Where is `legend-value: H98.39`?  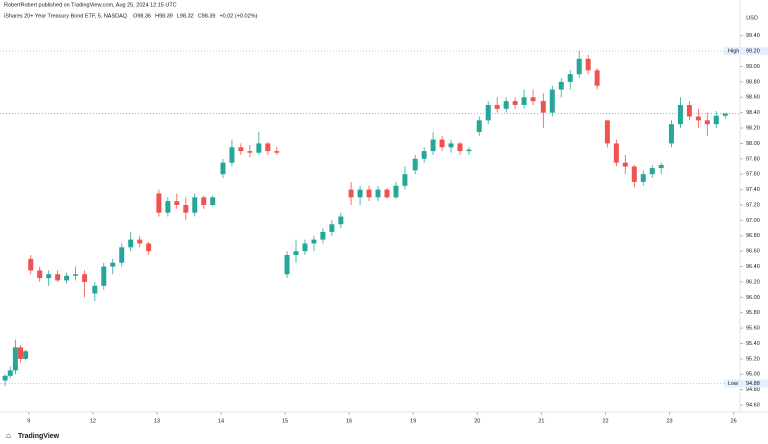
legend-value: H98.39 is located at coordinates (164, 16).